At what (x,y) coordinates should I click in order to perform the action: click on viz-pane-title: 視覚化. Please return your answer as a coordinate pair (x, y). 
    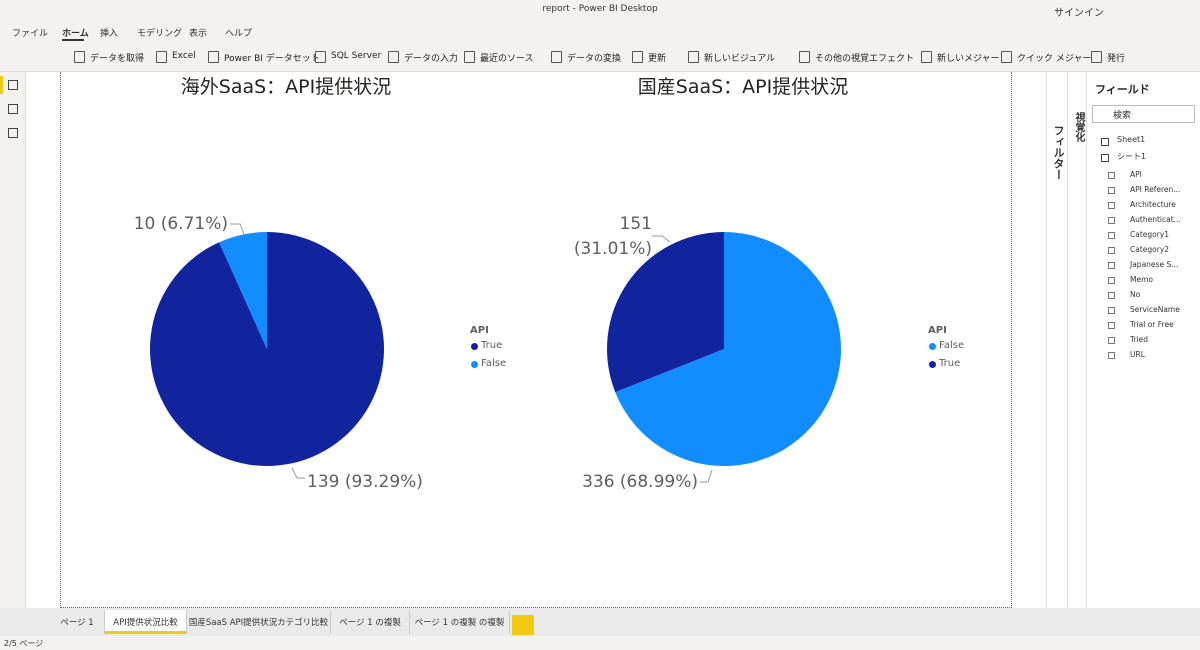
    Looking at the image, I should click on (1078, 127).